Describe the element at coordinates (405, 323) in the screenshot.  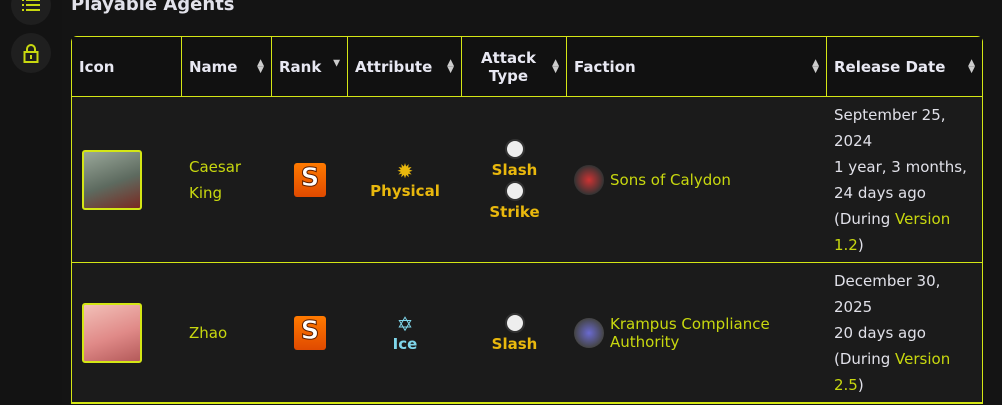
I see `ice-icon: ✡` at that location.